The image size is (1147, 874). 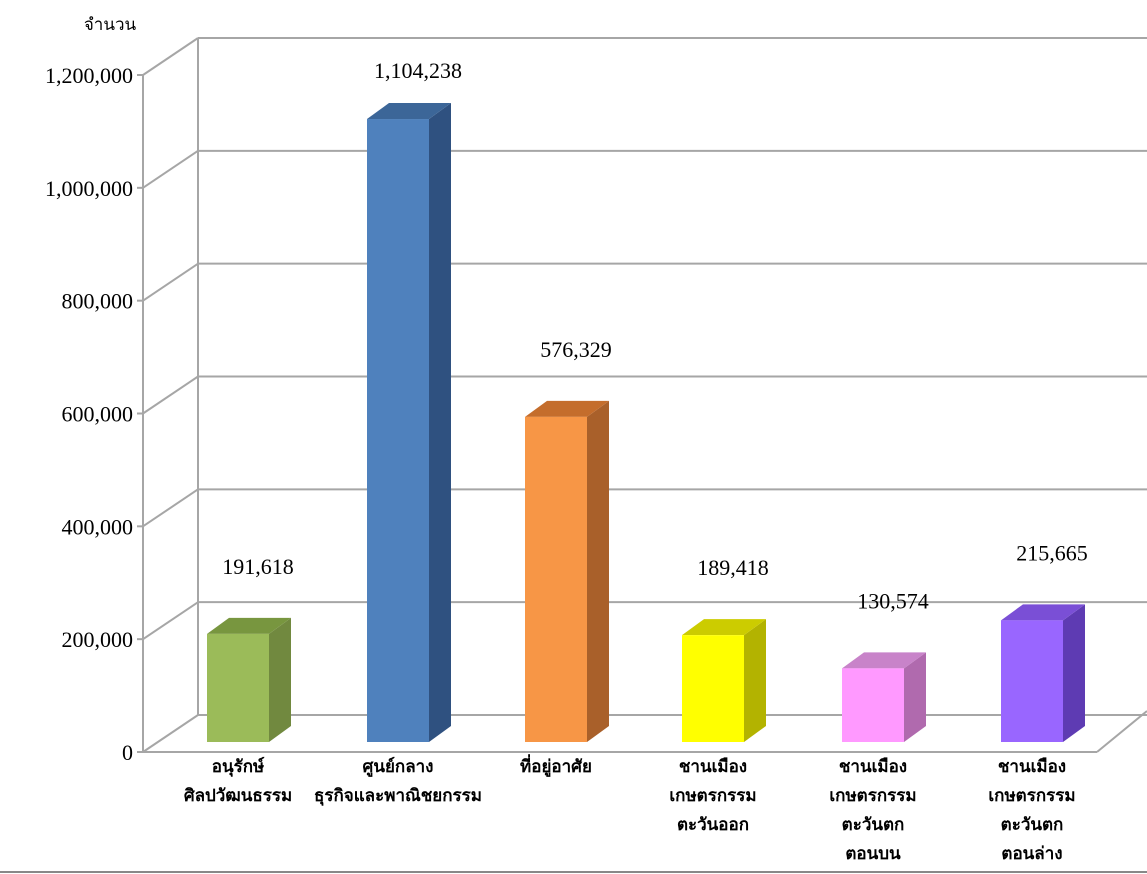 What do you see at coordinates (98, 639) in the screenshot?
I see `y-tick-label: 200,000` at bounding box center [98, 639].